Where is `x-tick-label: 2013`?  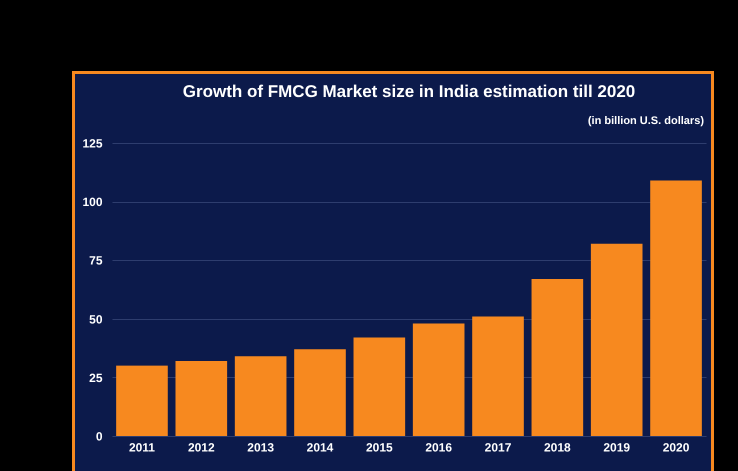
x-tick-label: 2013 is located at coordinates (260, 447).